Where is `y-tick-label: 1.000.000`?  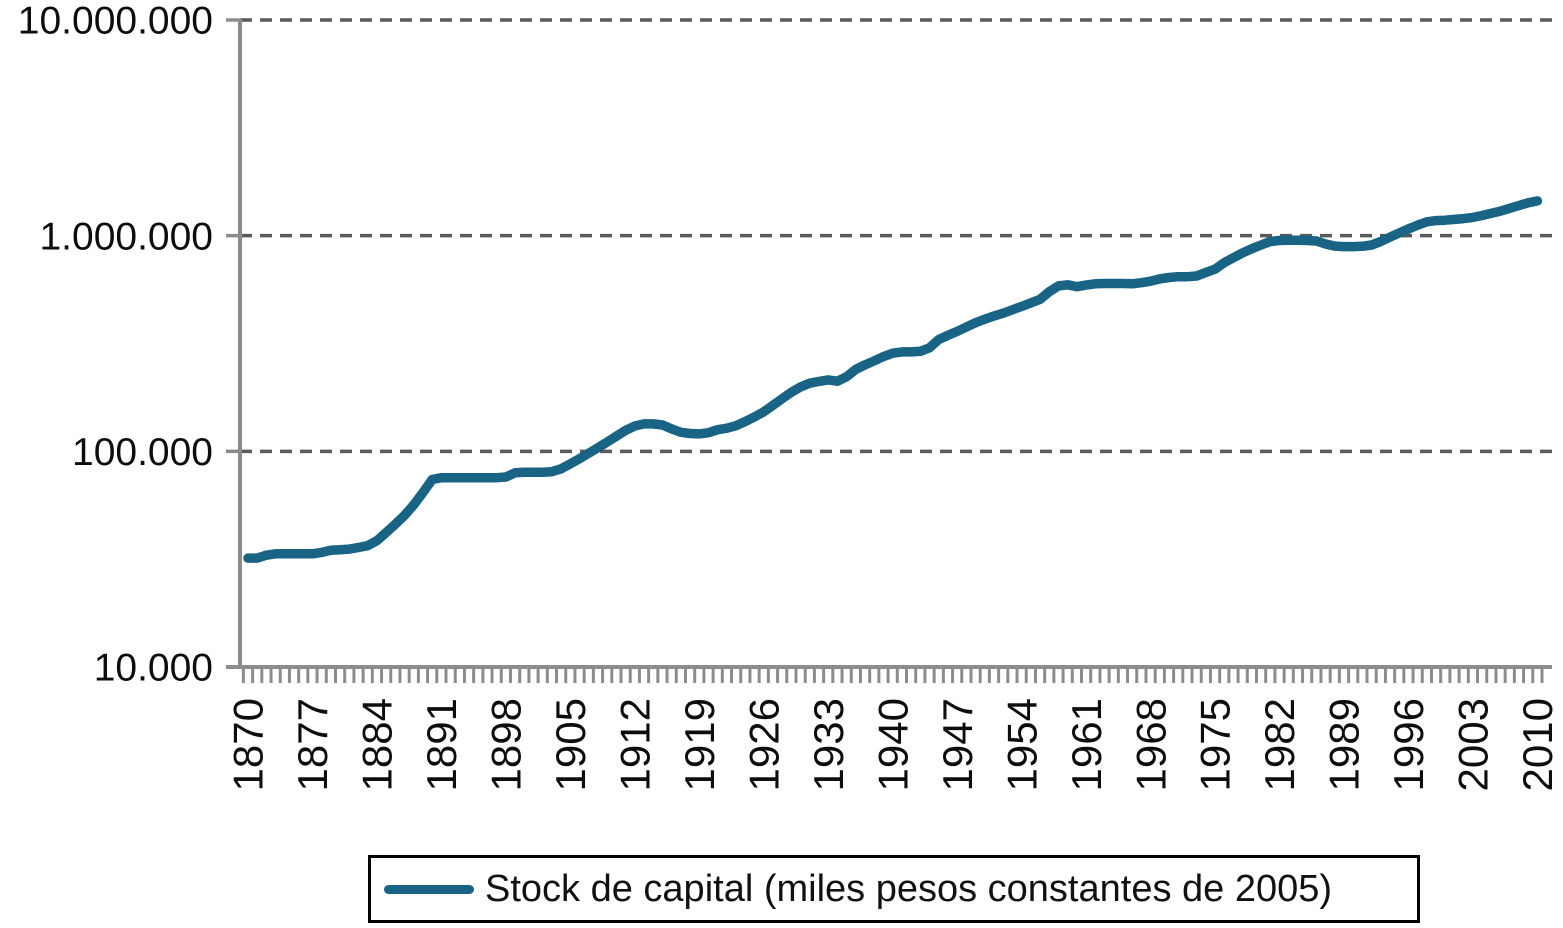
y-tick-label: 1.000.000 is located at coordinates (126, 236).